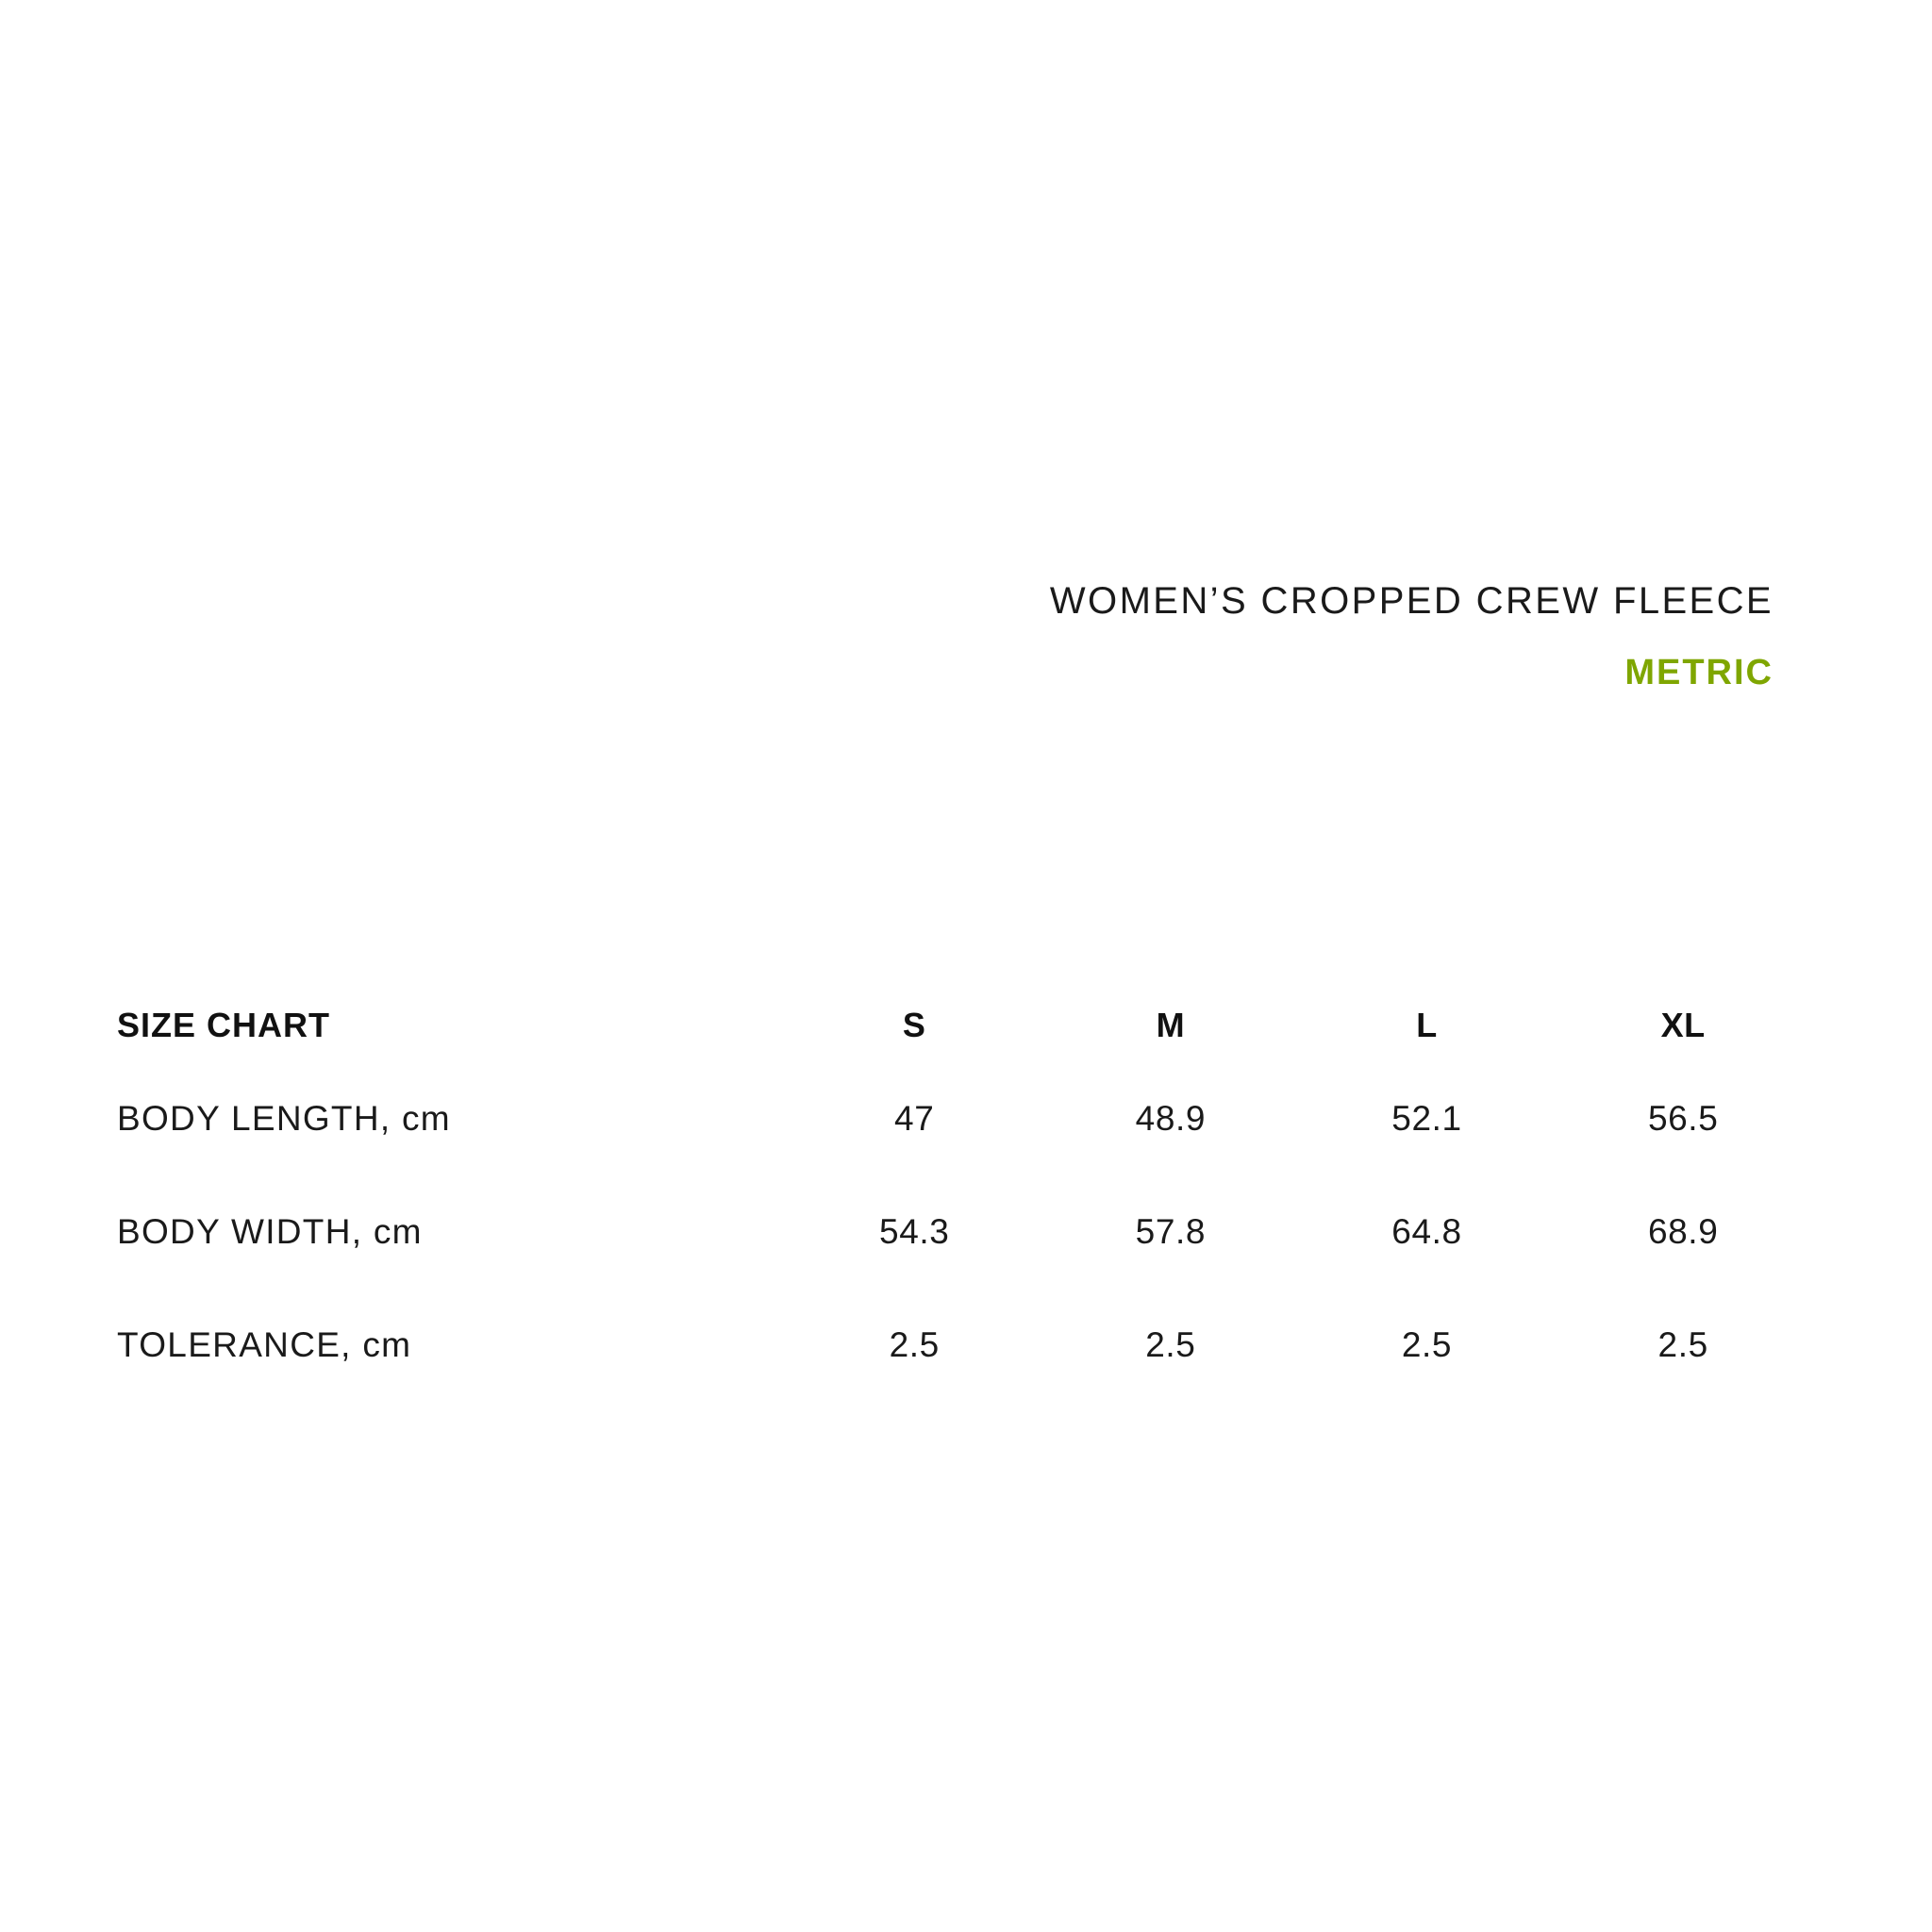 The height and width of the screenshot is (1932, 1932). Describe the element at coordinates (1170, 1344) in the screenshot. I see `cell-tolerance-m: 2.5` at that location.